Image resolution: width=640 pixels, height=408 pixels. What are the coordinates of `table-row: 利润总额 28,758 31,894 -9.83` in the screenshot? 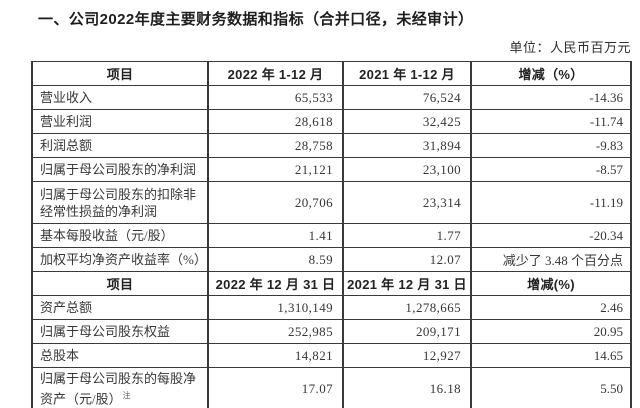 It's located at (331, 145).